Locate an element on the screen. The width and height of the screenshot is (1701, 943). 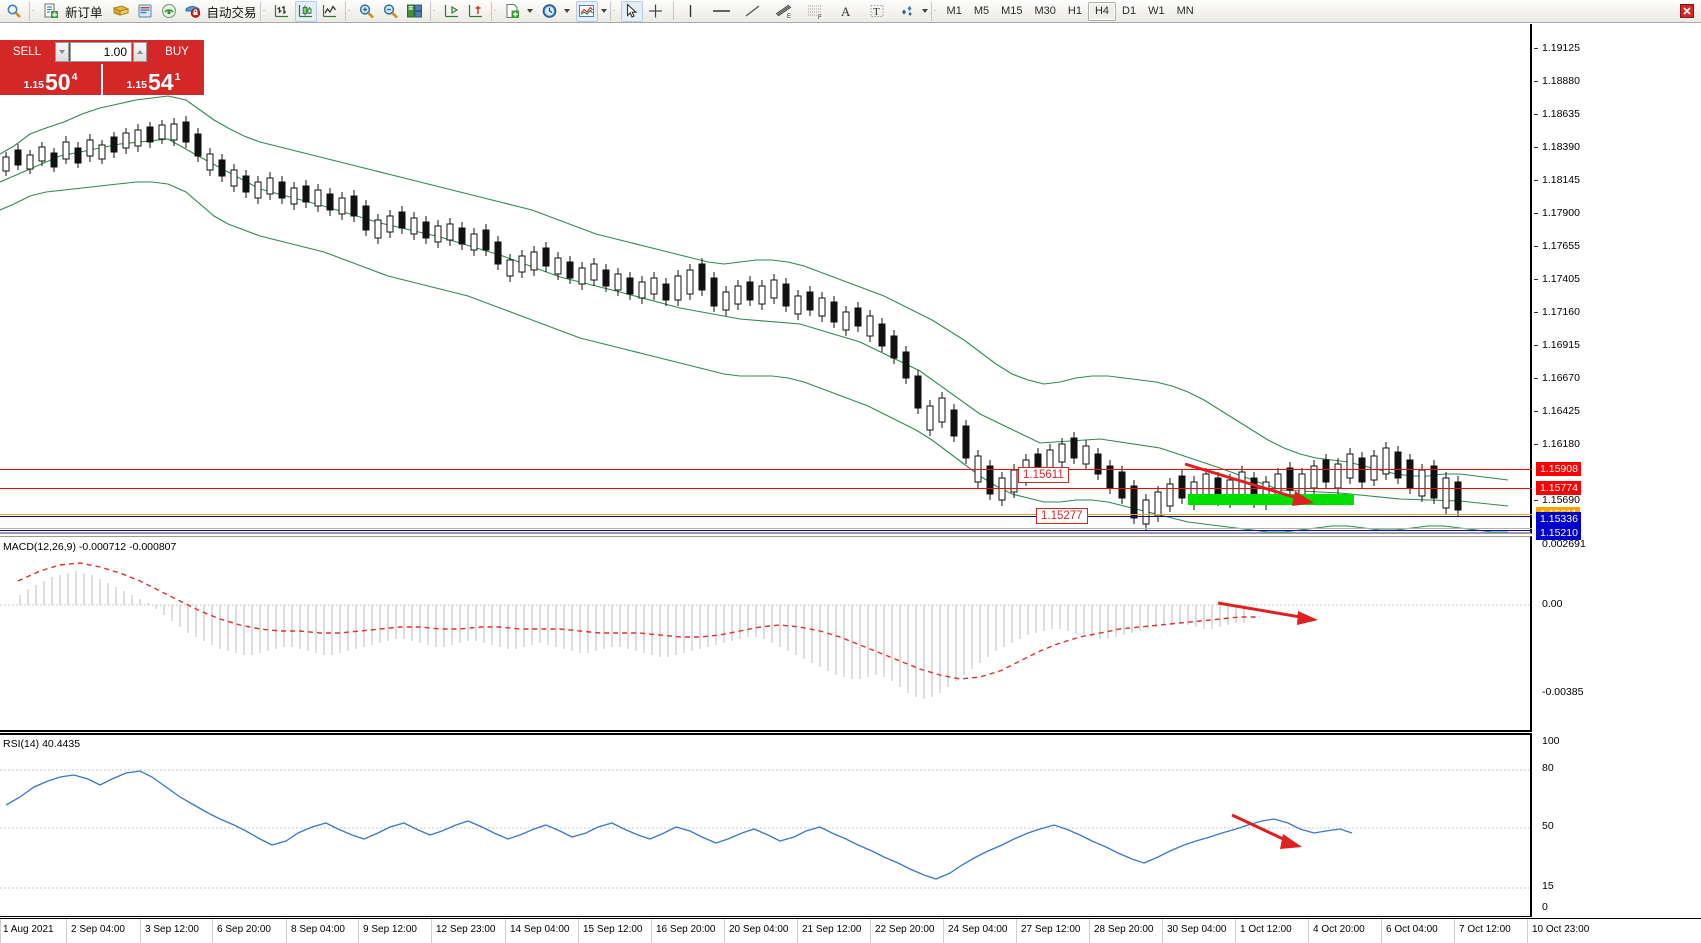
tile-windows-icon is located at coordinates (415, 11).